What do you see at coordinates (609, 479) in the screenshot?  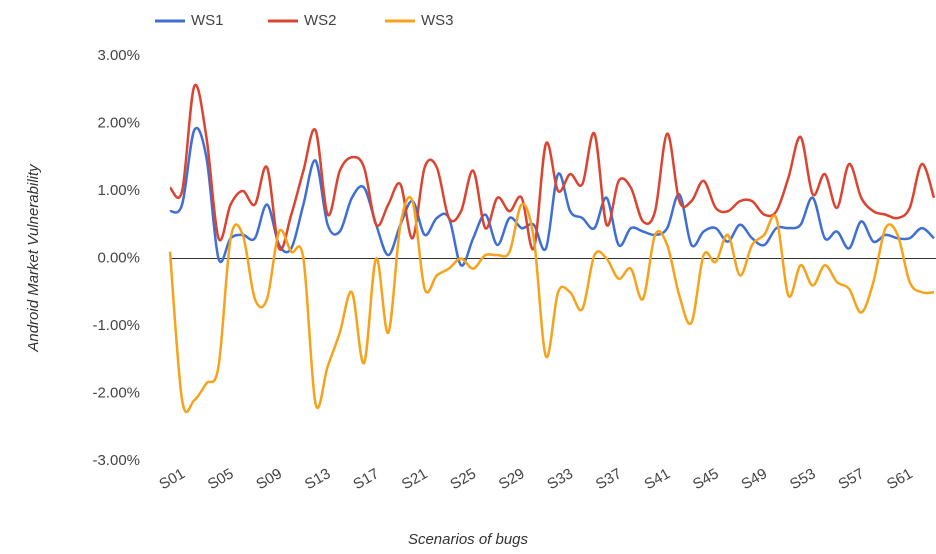 I see `x-tick-label: S37` at bounding box center [609, 479].